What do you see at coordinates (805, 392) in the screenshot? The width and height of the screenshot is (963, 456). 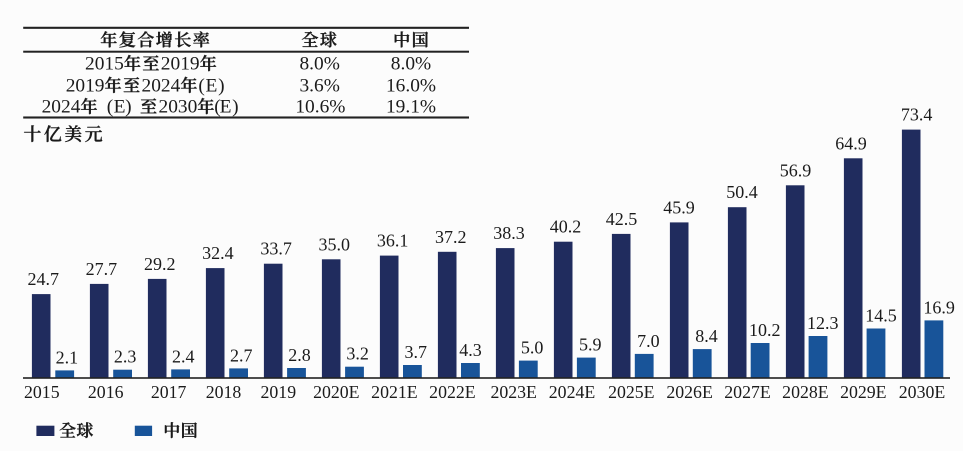 I see `svg-text: 2028E` at bounding box center [805, 392].